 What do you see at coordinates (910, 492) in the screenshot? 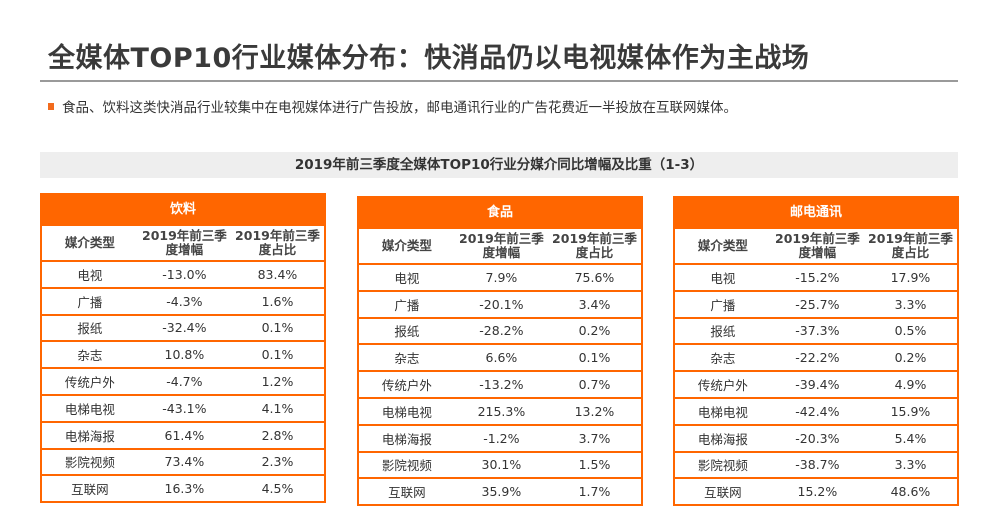
I see `share-cell: 48.6%` at bounding box center [910, 492].